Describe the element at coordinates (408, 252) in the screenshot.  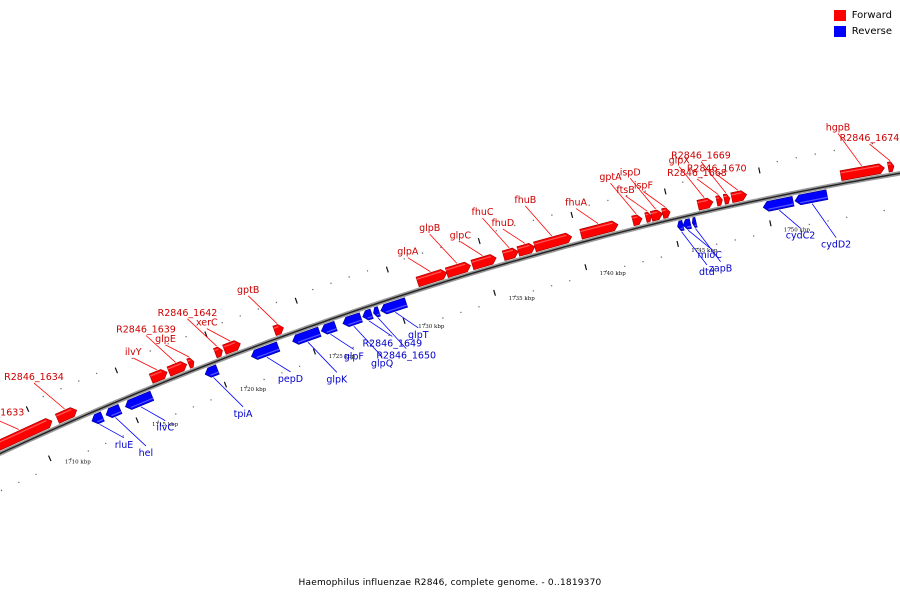
I see `gene-label-glpA: glpA` at that location.